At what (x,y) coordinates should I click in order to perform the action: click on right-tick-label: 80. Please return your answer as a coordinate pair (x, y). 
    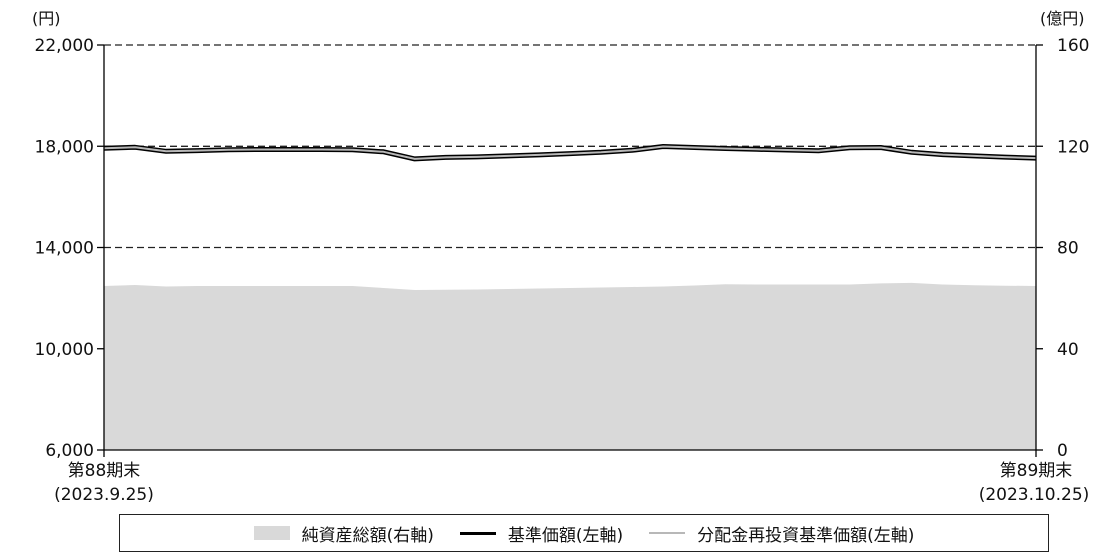
    Looking at the image, I should click on (1068, 249).